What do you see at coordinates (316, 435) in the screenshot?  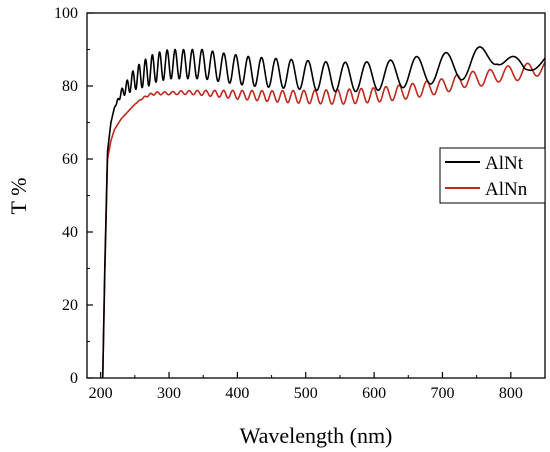 I see `x-axis-label: Wavelength (nm)` at bounding box center [316, 435].